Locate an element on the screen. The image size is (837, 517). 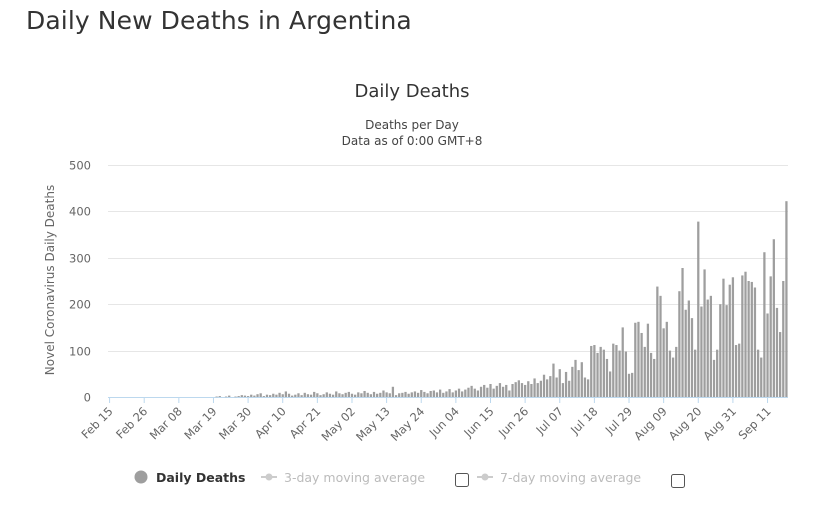
checkbox-7-day-average is located at coordinates (678, 481).